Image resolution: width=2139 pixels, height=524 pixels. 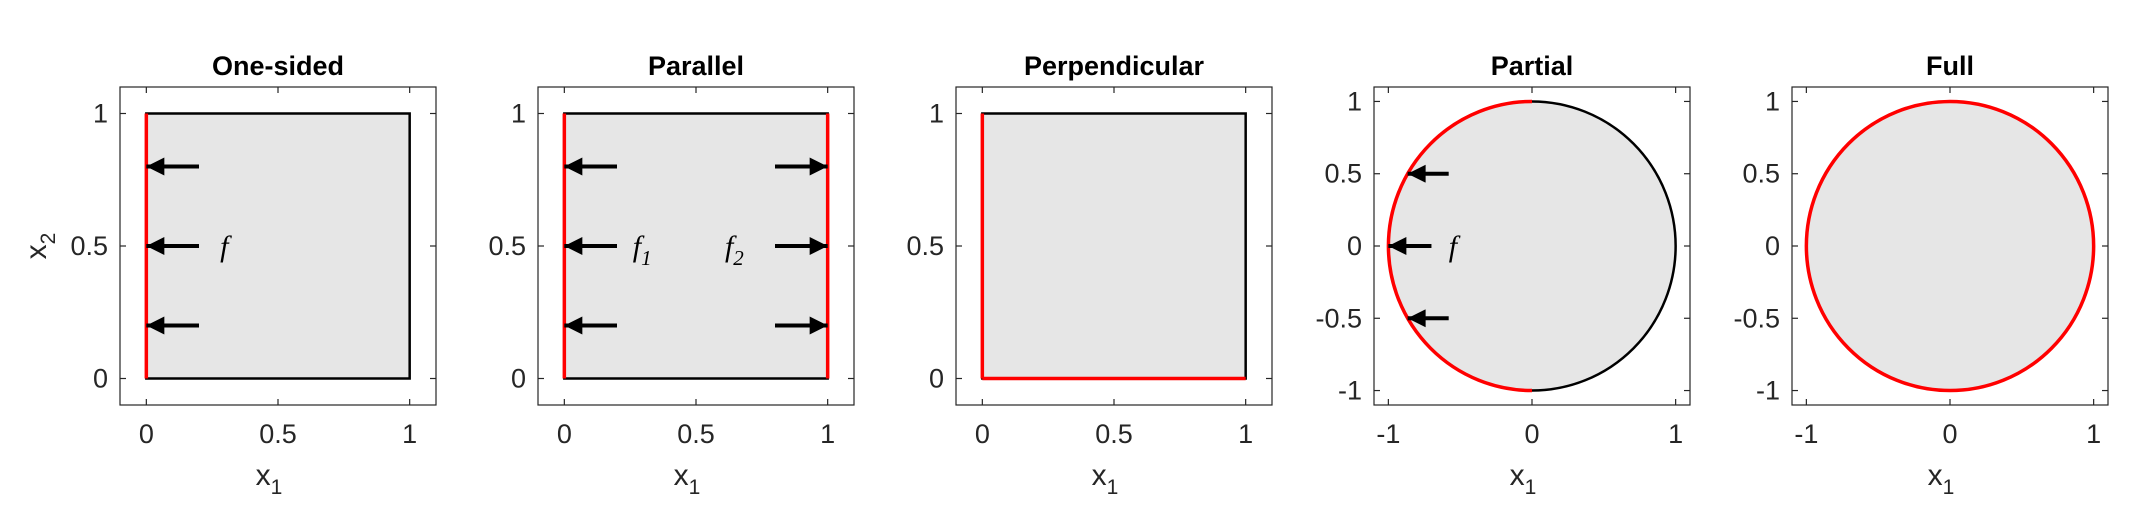 I want to click on boundary-arc, so click(x=1950, y=246).